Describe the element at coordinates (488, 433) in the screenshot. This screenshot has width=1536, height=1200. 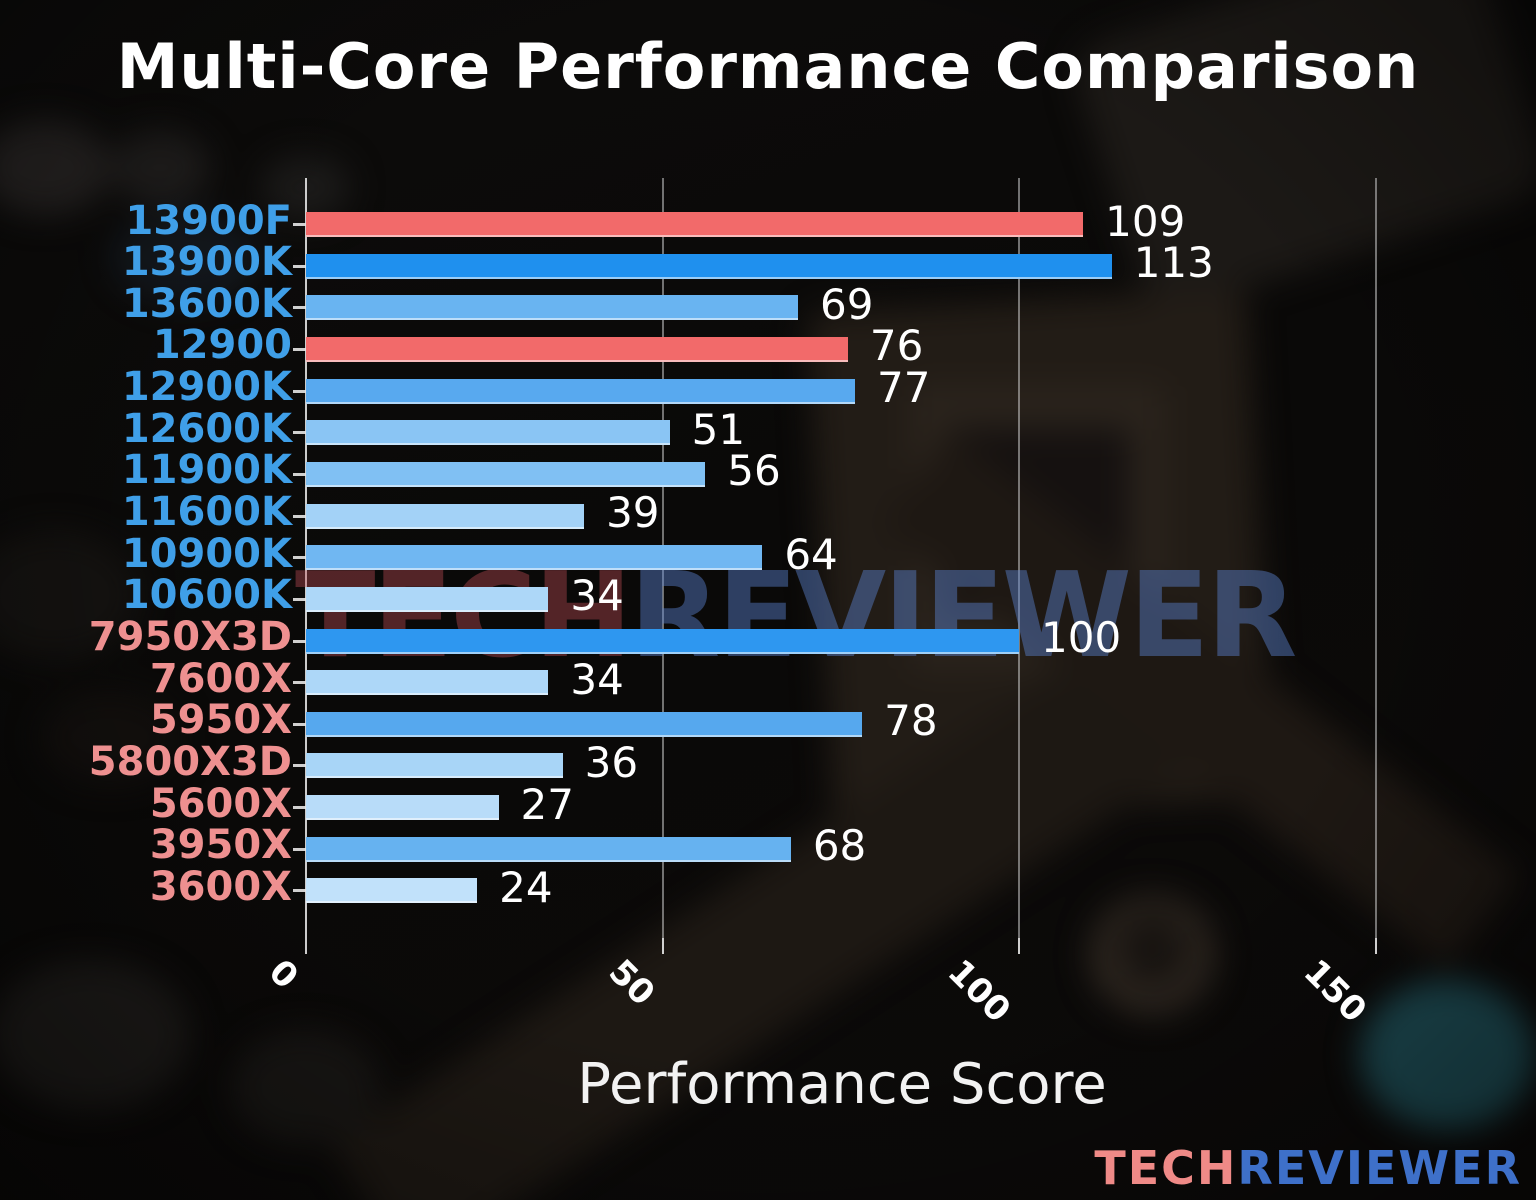
I see `bar-12600K` at that location.